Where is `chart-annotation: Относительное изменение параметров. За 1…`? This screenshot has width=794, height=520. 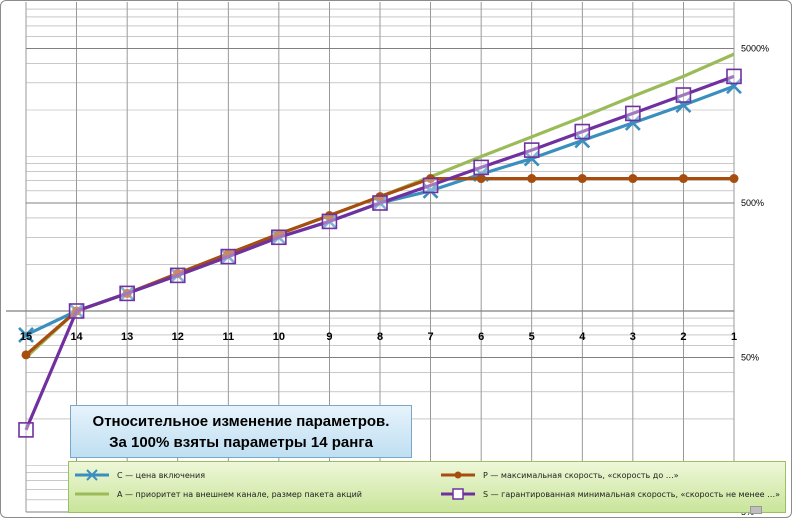
chart-annotation: Относительное изменение параметров. За 1… is located at coordinates (241, 431).